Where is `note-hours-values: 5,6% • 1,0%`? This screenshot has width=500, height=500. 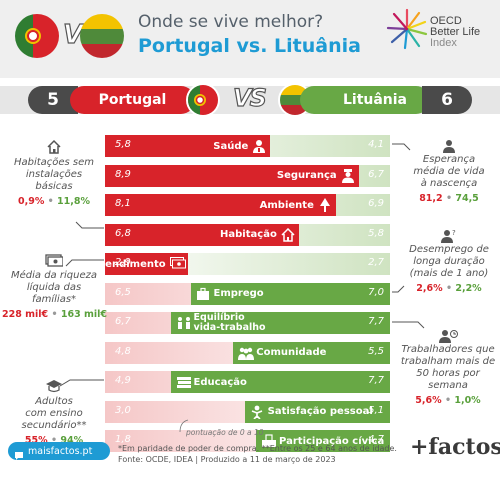
note-hours-values: 5,6% • 1,0% is located at coordinates (448, 400).